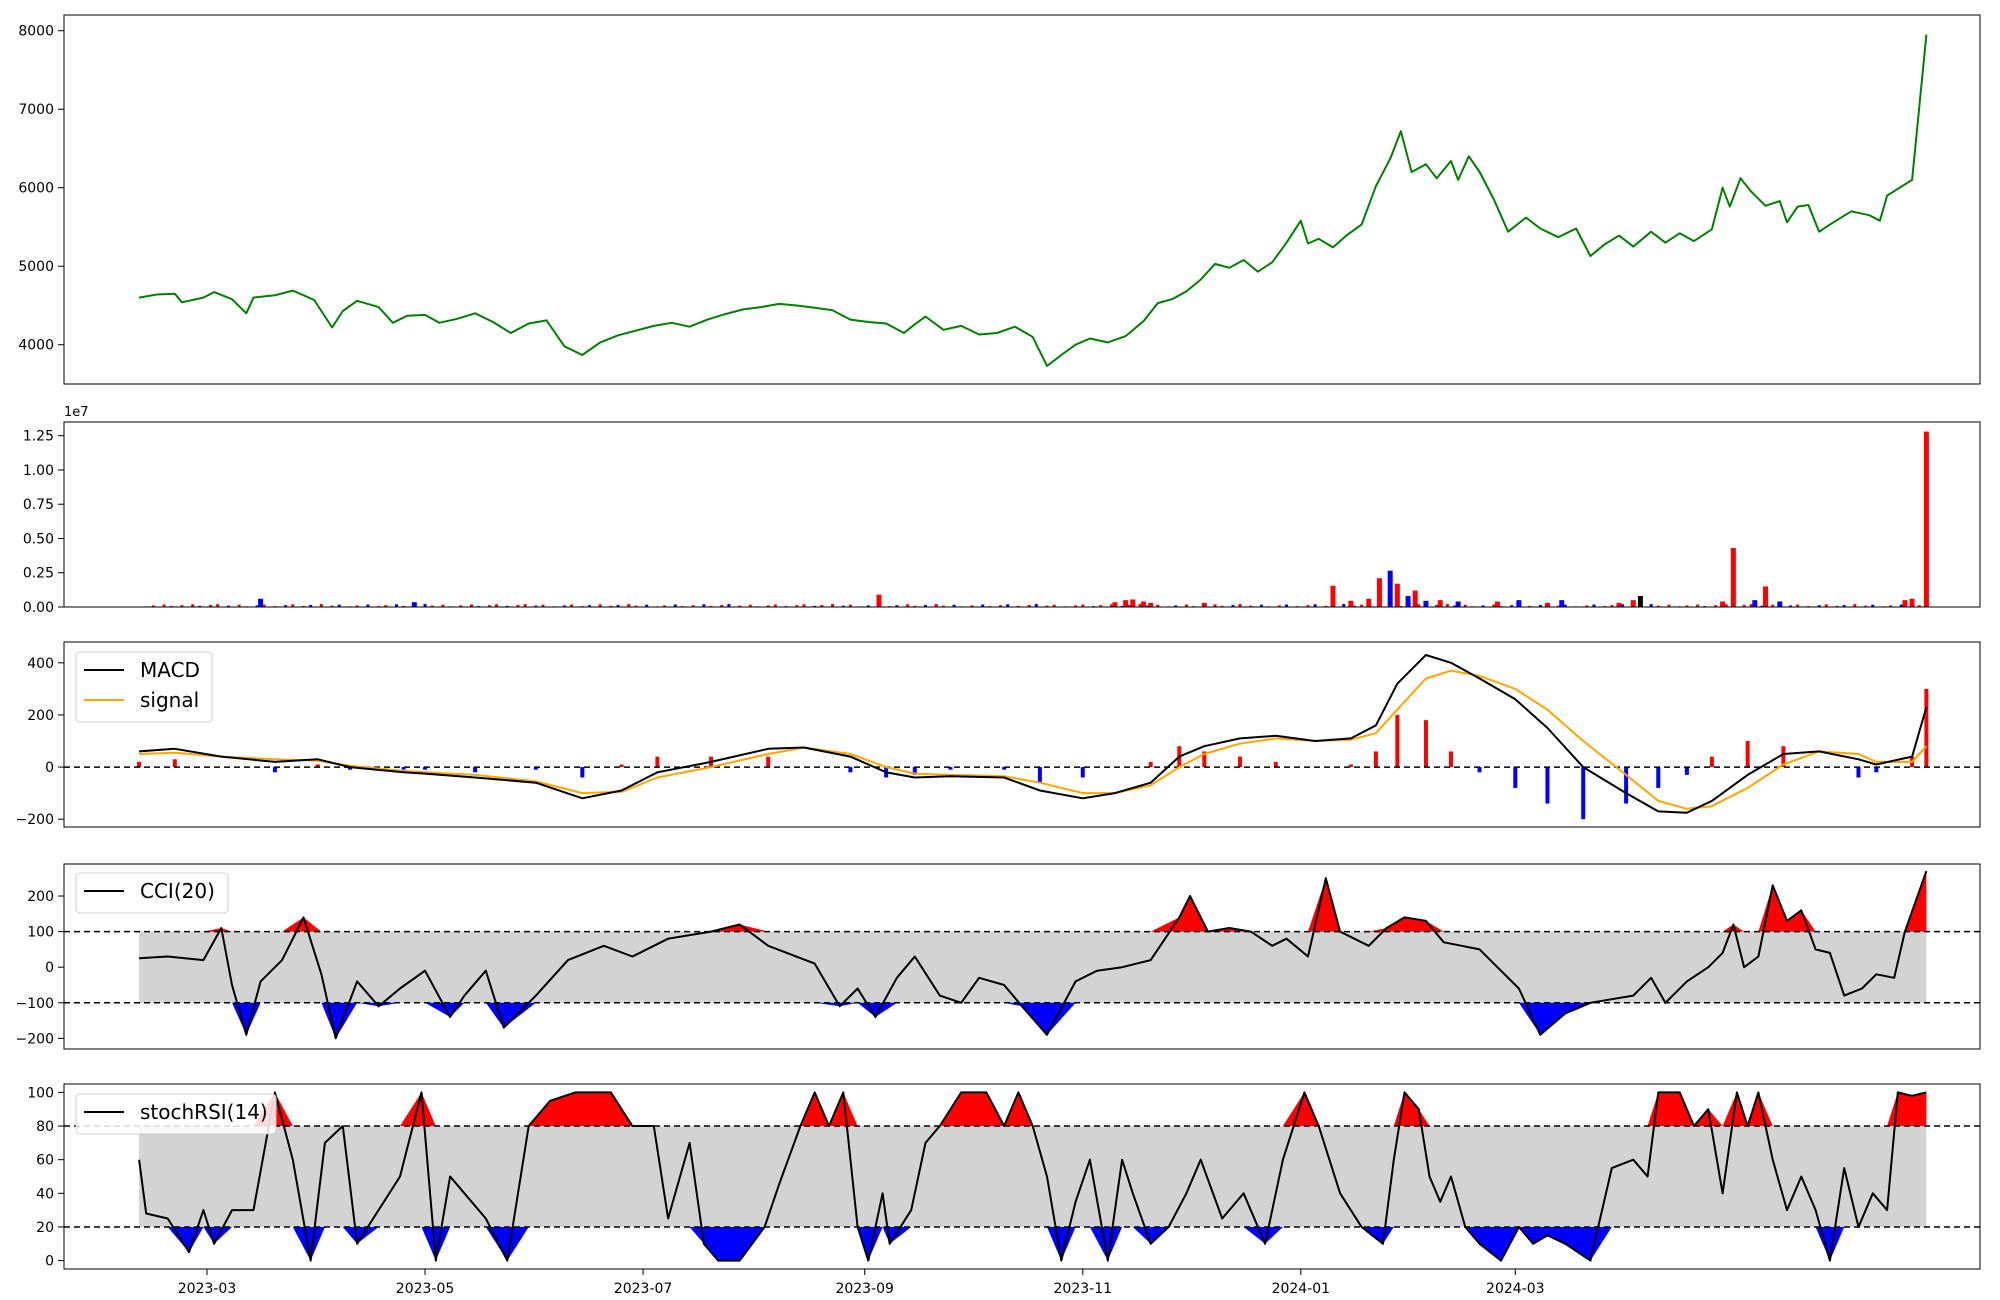 Image resolution: width=2000 pixels, height=1300 pixels. I want to click on stochrsi-fills, so click(1033, 1176).